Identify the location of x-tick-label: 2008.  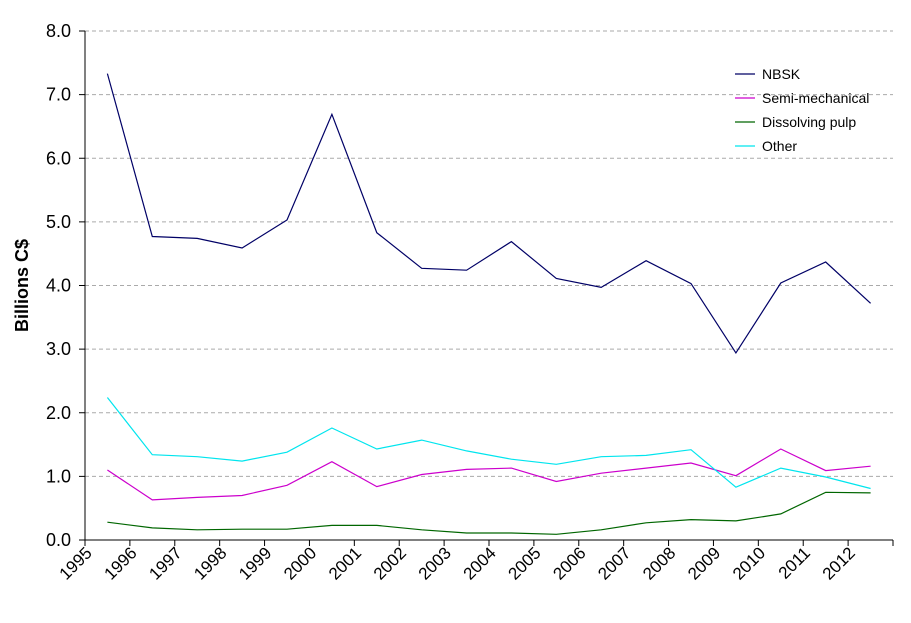
(659, 563).